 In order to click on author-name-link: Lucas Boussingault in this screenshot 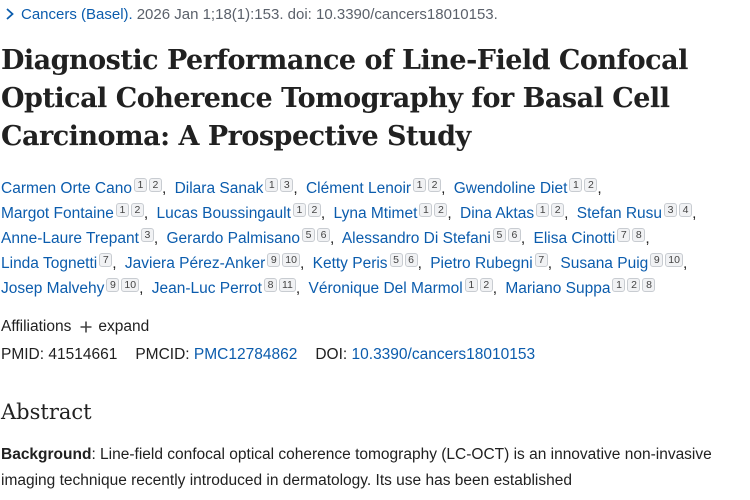, I will do `click(223, 213)`.